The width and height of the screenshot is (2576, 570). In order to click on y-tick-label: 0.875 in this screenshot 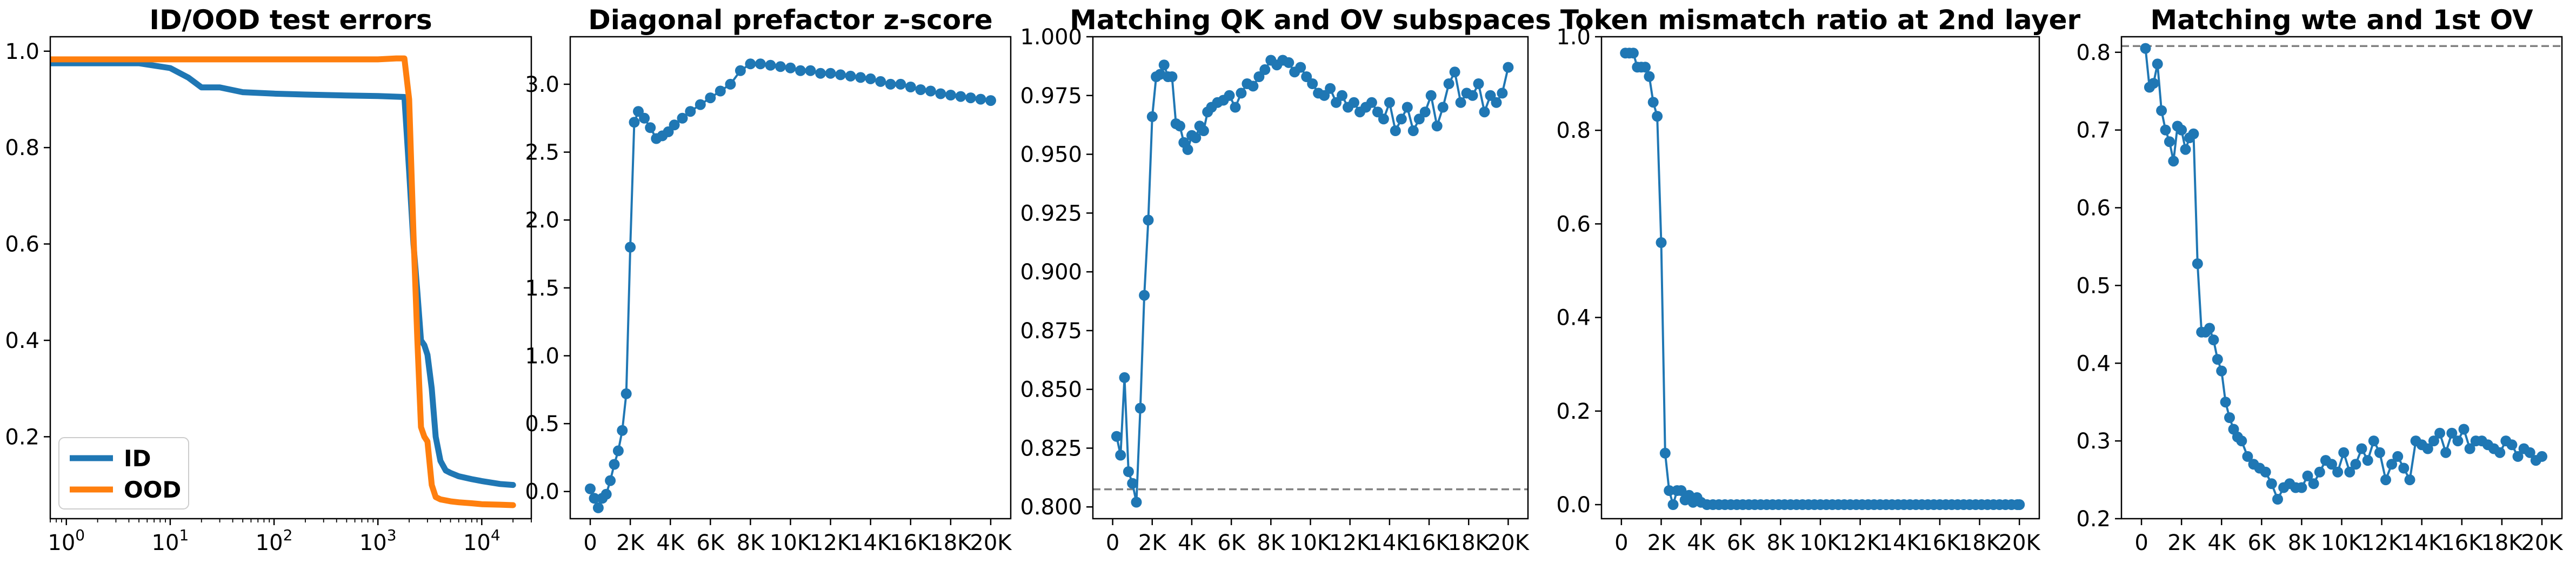, I will do `click(1051, 331)`.